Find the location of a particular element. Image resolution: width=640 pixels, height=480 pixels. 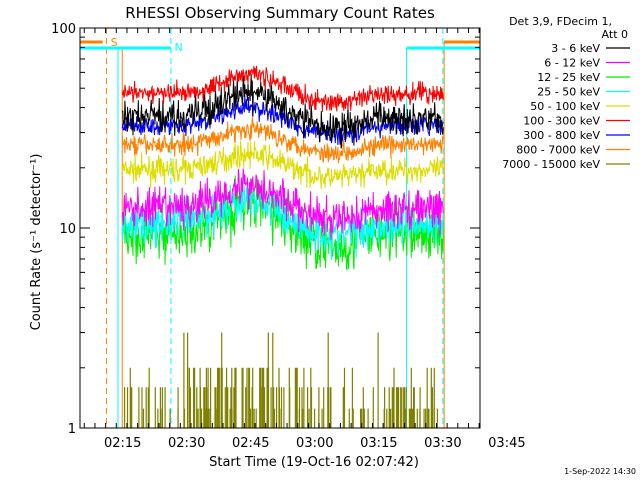

x-tick-label: 02:15 is located at coordinates (122, 443).